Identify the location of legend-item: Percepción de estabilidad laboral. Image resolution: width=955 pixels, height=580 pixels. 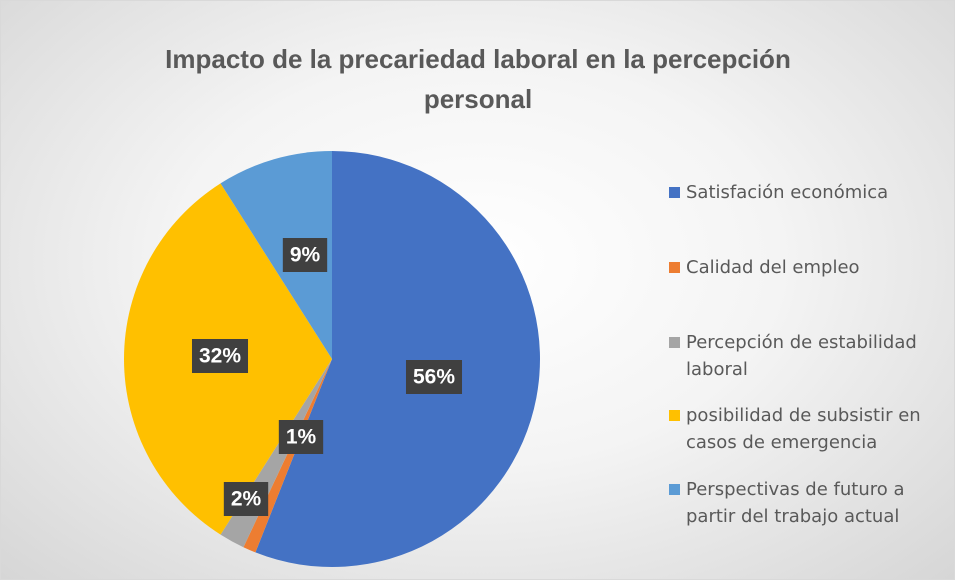
(809, 356).